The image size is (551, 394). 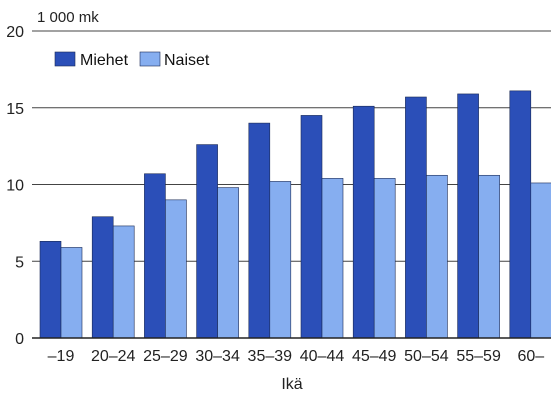 What do you see at coordinates (150, 59) in the screenshot?
I see `legend-swatch-naiset` at bounding box center [150, 59].